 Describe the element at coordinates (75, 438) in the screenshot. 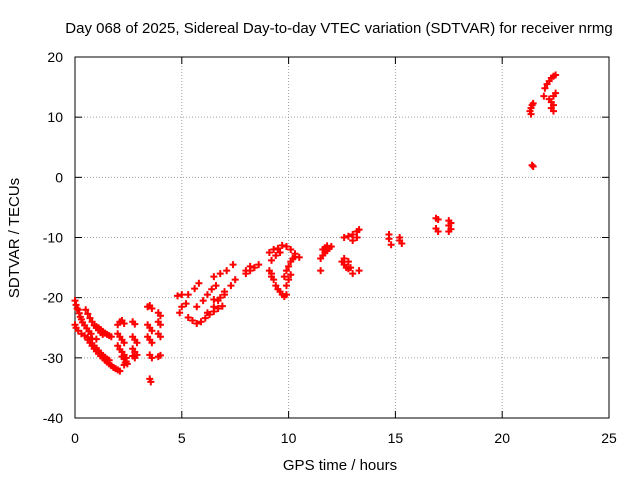

I see `x-tick-label: 0` at that location.